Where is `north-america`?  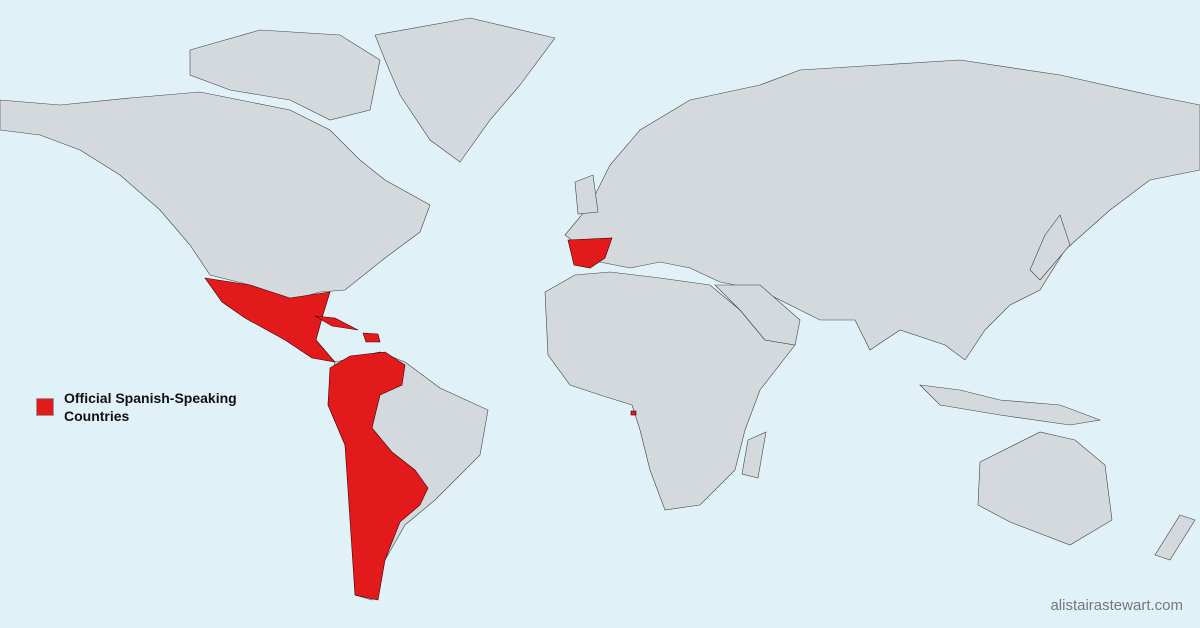
north-america is located at coordinates (215, 196).